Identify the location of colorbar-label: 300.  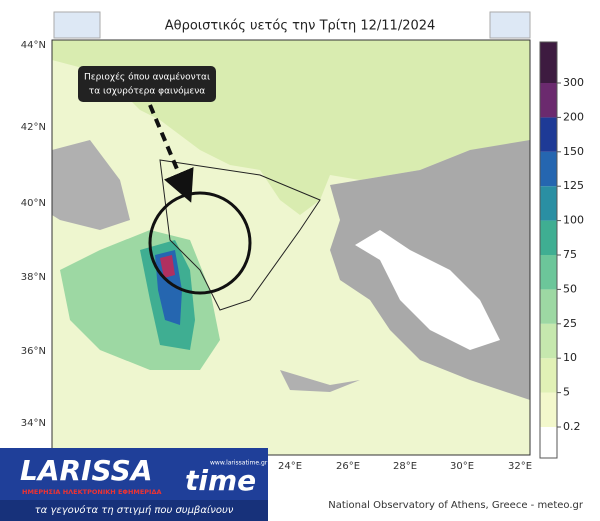
(573, 82).